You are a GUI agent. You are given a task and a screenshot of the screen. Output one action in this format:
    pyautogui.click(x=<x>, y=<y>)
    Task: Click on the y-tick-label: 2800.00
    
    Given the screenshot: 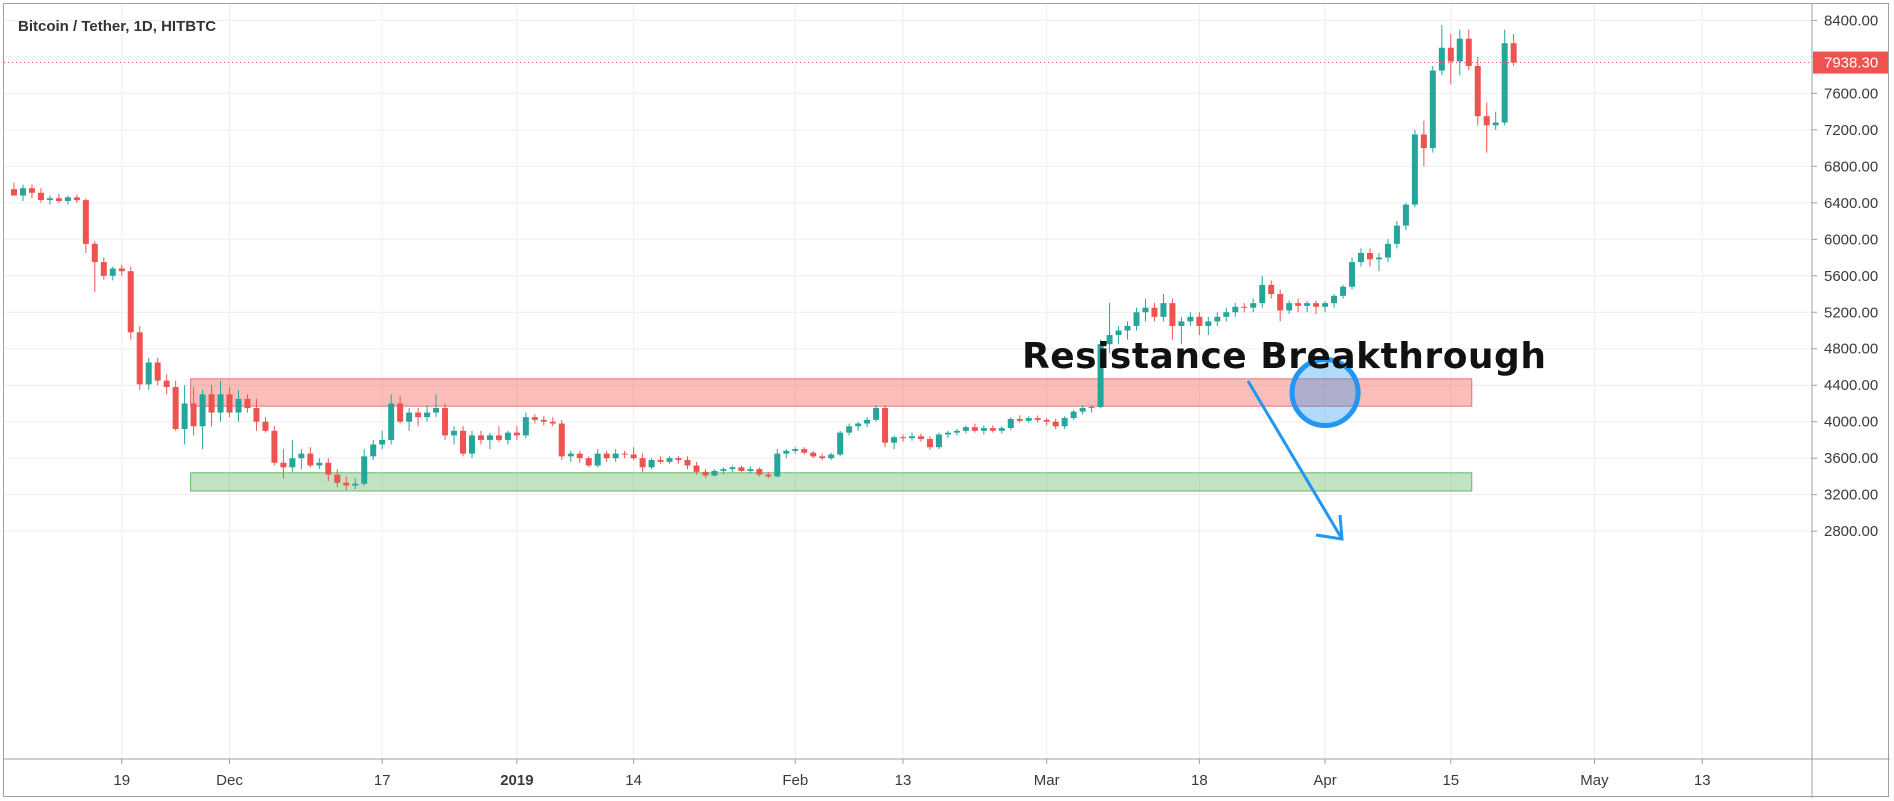 What is the action you would take?
    pyautogui.click(x=1851, y=531)
    